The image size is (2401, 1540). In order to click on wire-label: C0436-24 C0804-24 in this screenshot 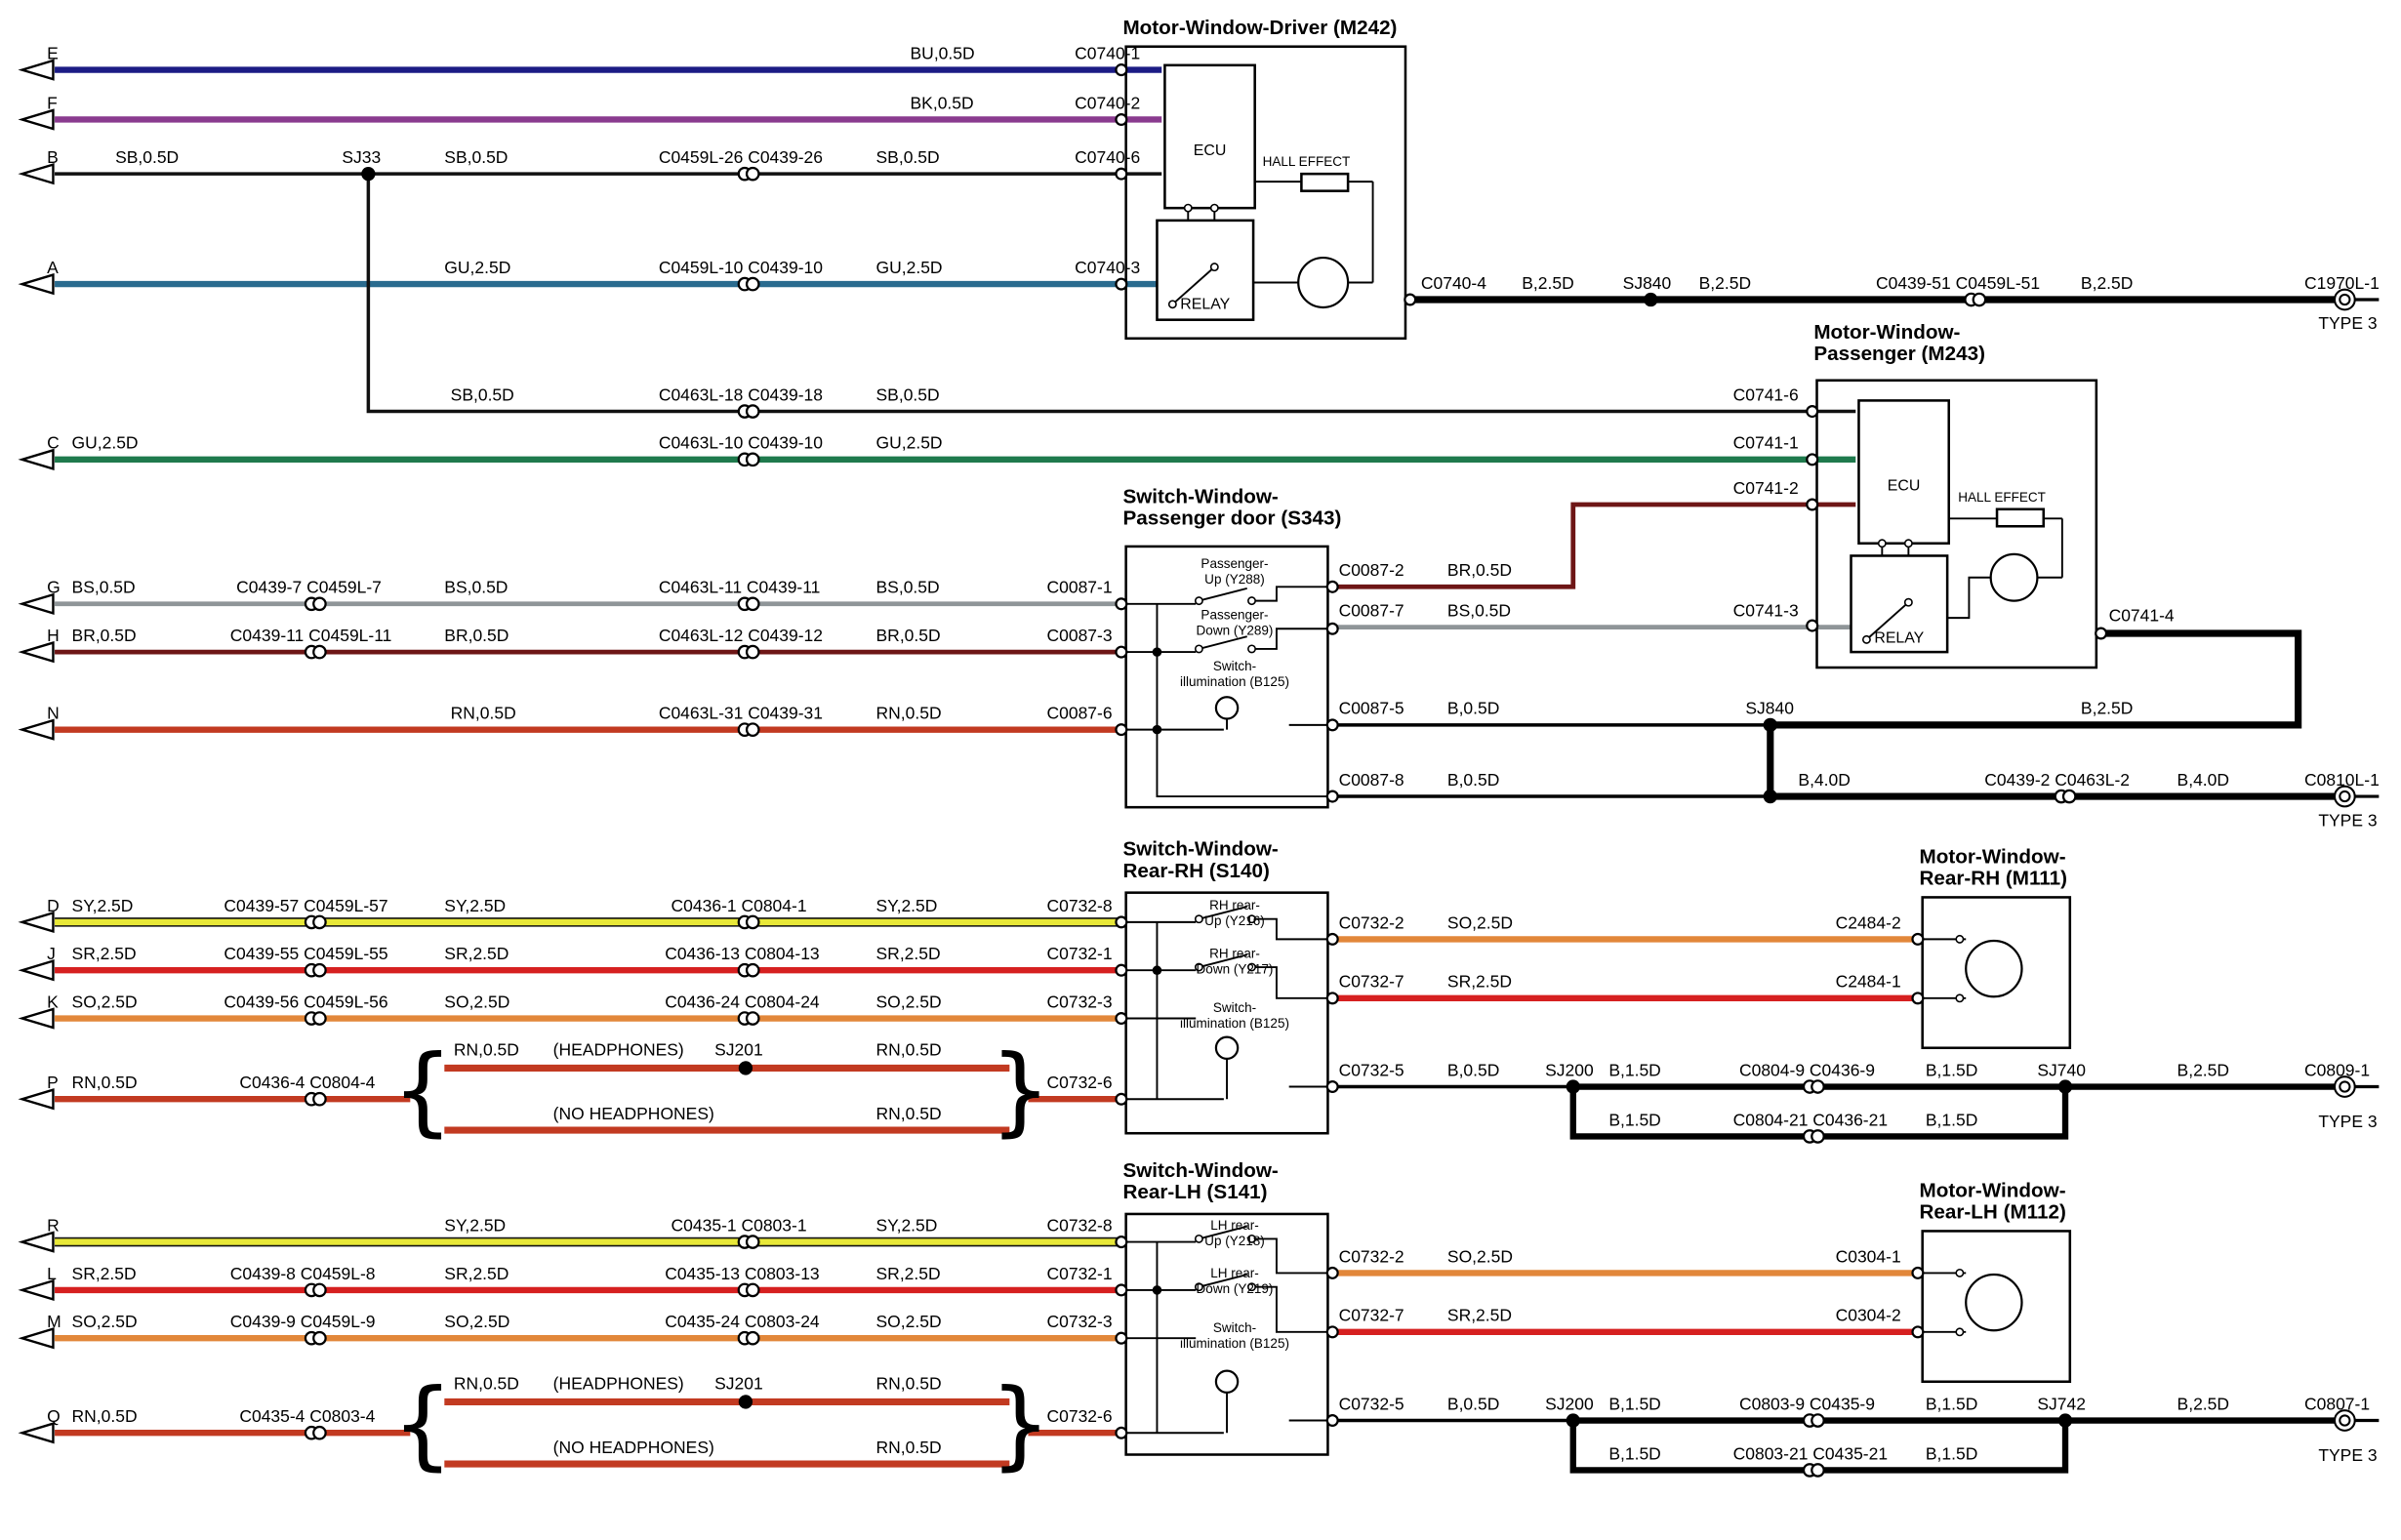, I will do `click(742, 1001)`.